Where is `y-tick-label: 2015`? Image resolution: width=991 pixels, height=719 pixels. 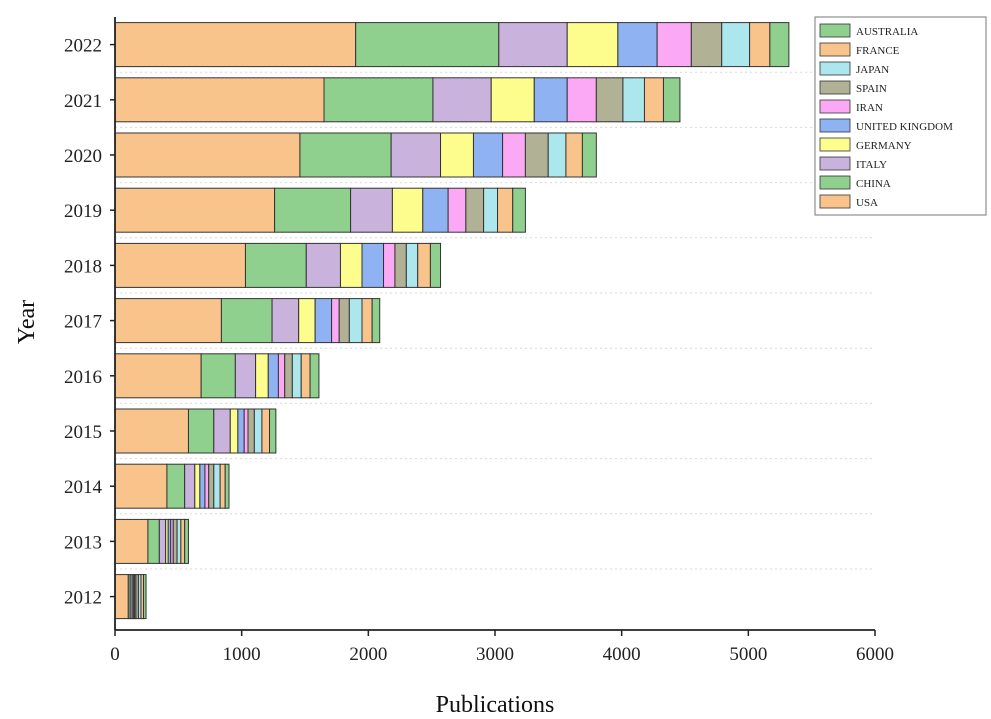 y-tick-label: 2015 is located at coordinates (83, 432).